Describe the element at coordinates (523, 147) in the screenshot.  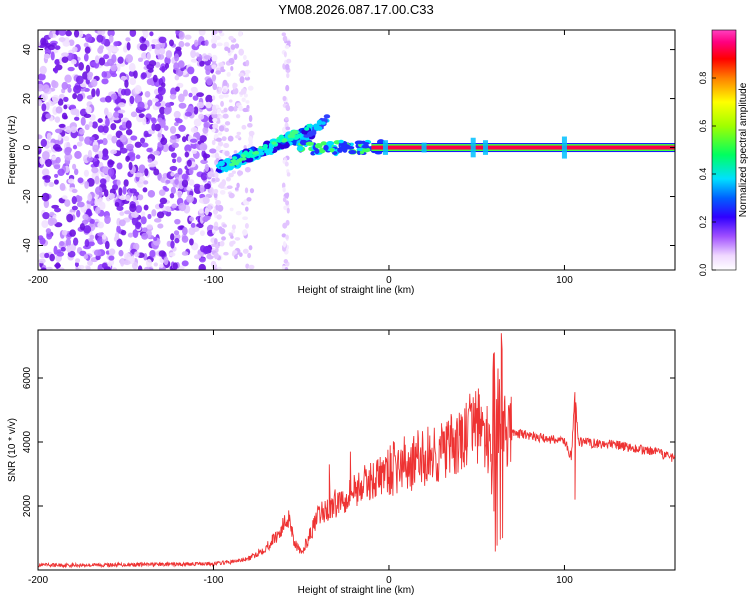
I see `steady-line-core` at that location.